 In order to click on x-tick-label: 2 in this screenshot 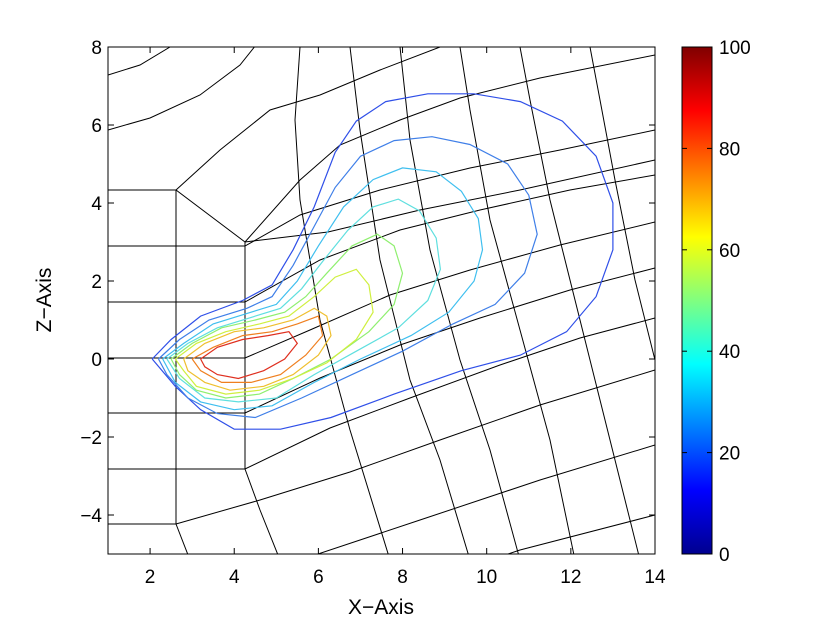, I will do `click(150, 577)`.